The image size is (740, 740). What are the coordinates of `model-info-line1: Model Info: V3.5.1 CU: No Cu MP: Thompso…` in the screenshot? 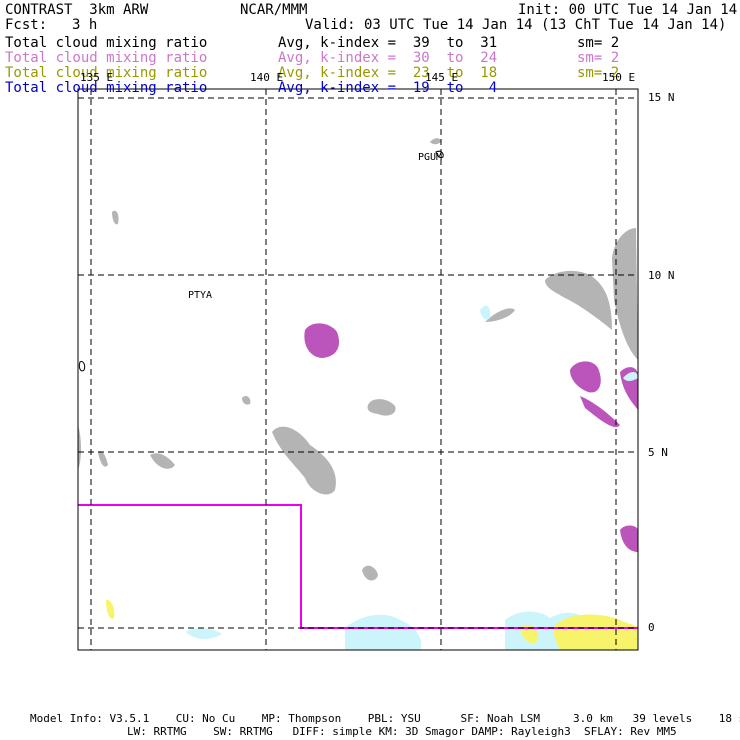 It's located at (385, 718).